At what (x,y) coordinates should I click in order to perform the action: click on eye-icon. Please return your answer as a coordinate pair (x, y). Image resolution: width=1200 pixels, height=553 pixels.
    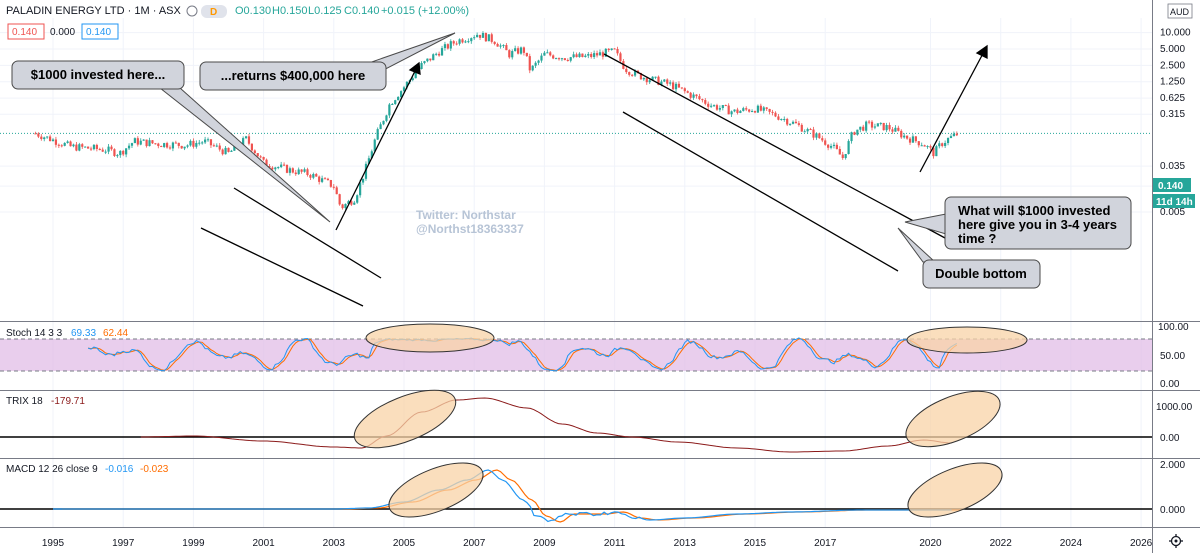
    Looking at the image, I should click on (192, 11).